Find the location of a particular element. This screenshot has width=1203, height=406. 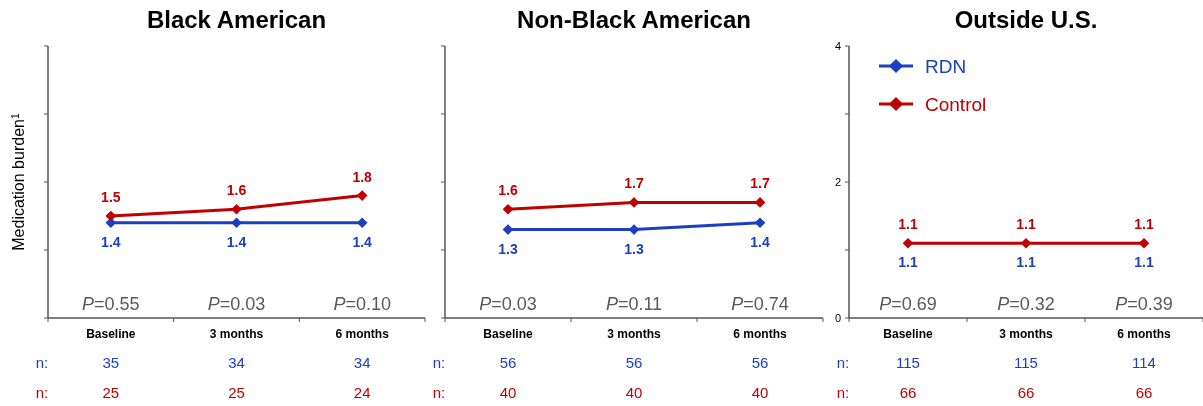

annotation: P=0.10 is located at coordinates (362, 304).